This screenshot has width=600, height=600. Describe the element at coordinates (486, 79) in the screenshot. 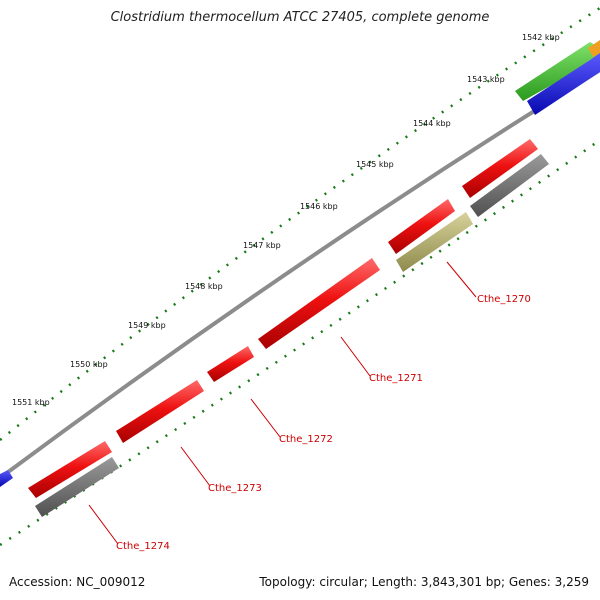

I see `tick-label: 1543 kbp` at that location.